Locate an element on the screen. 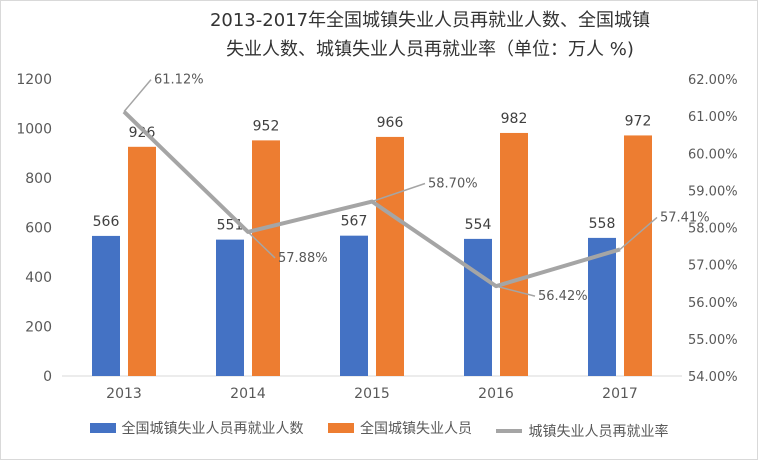 This screenshot has height=460, width=758. line-label-rate: 61.12% is located at coordinates (179, 80).